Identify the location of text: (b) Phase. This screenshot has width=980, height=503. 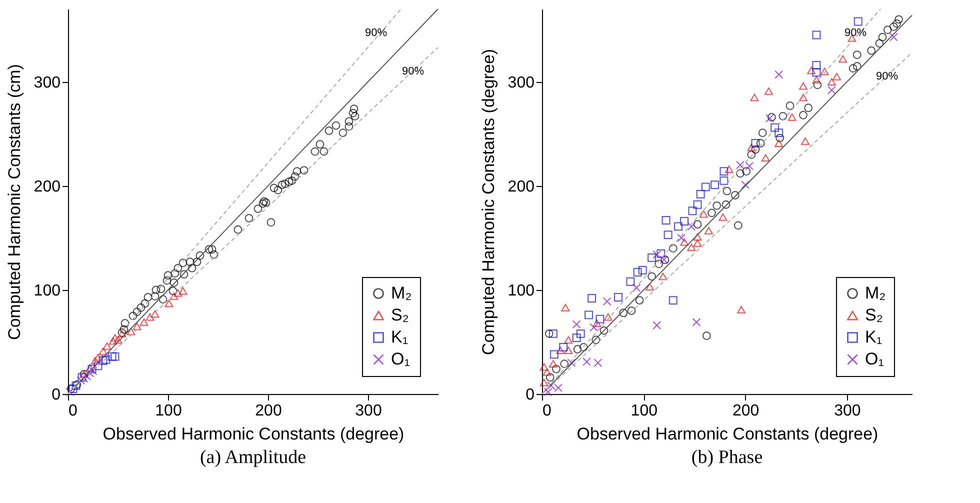
(727, 457).